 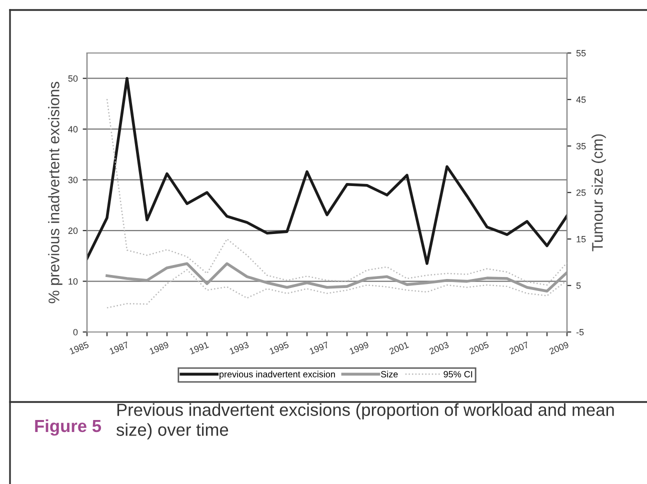 What do you see at coordinates (578, 285) in the screenshot?
I see `y2-tick-label: 5` at bounding box center [578, 285].